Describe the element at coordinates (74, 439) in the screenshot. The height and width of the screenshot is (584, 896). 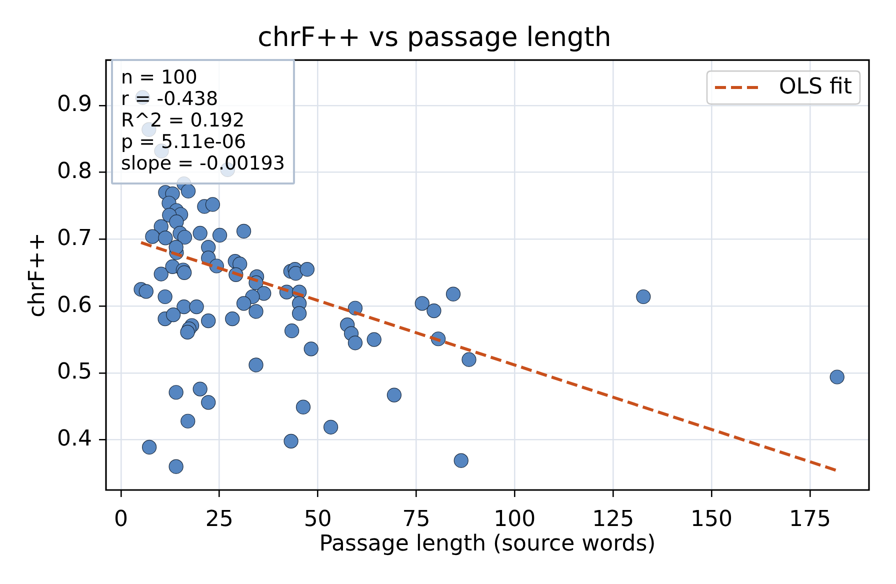
I see `y-tick-label: 0.4` at that location.